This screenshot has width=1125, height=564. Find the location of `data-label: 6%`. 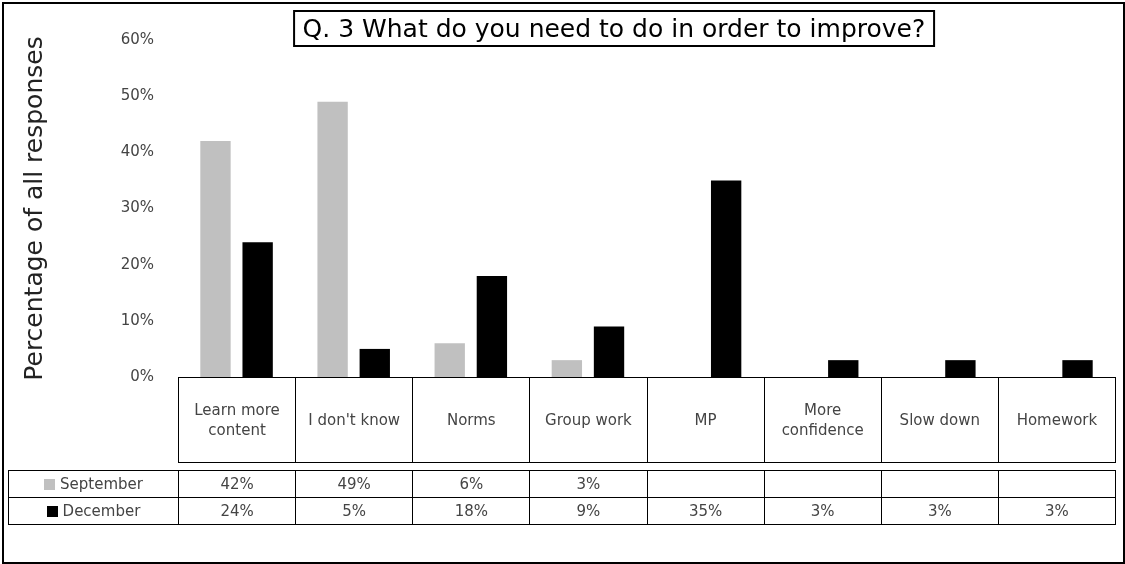

data-label: 6% is located at coordinates (471, 484).